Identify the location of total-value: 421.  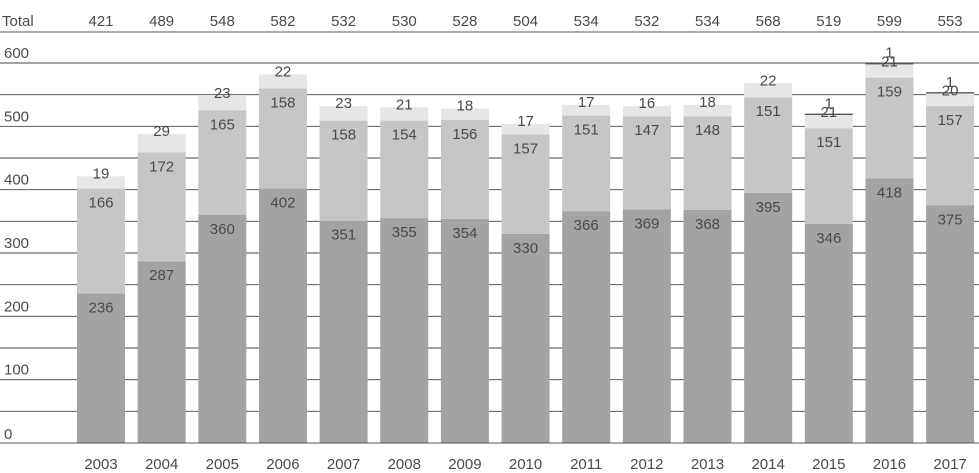
(100, 21).